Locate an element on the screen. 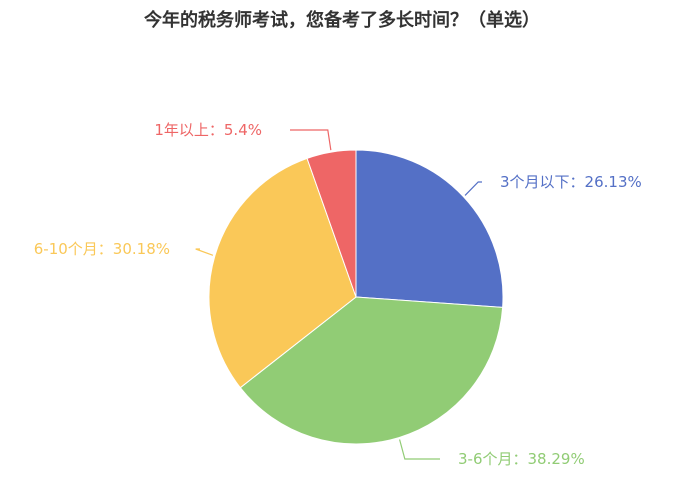  chart-title: 今年的税务师考试，您备考了多长时间？（单选） is located at coordinates (342, 20).